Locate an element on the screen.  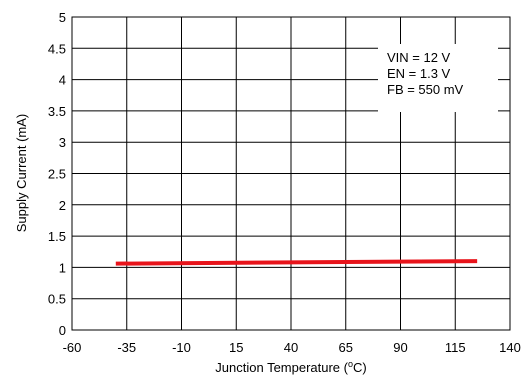
y-tick-label: 4.5 is located at coordinates (57, 48).